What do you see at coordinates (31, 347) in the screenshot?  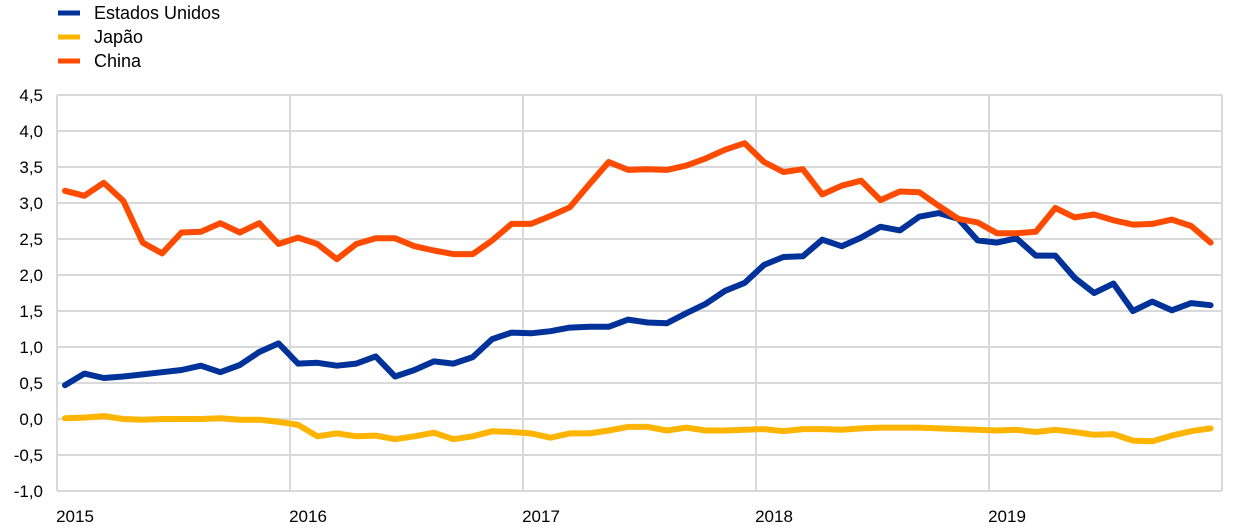 I see `y-tick-label: 1,0` at bounding box center [31, 347].